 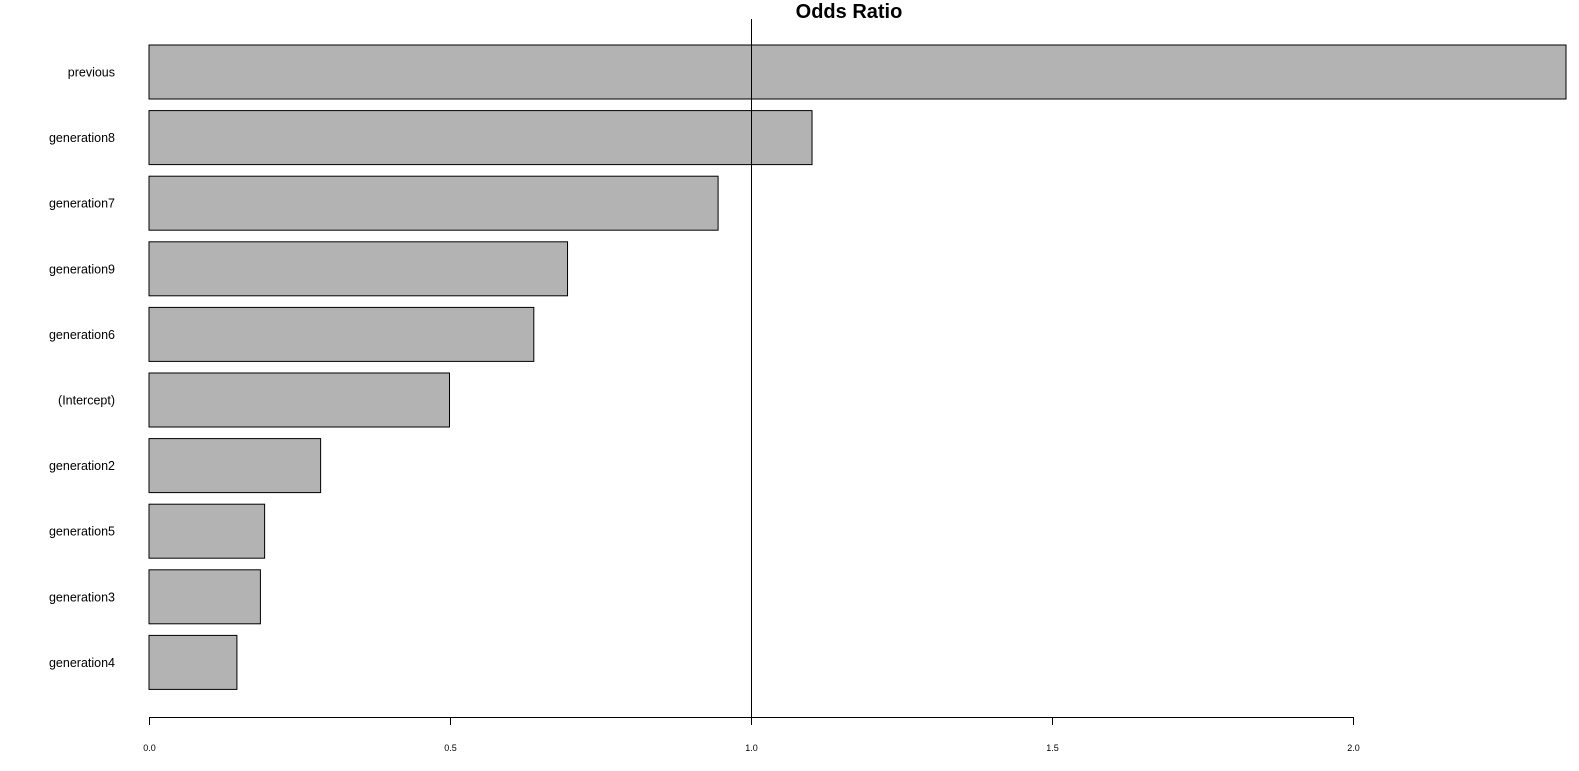 What do you see at coordinates (299, 400) in the screenshot?
I see `bar-intercept` at bounding box center [299, 400].